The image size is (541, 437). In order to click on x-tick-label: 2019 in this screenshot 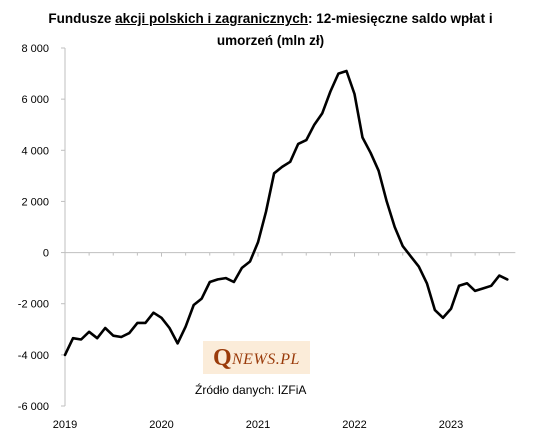, I will do `click(65, 425)`.